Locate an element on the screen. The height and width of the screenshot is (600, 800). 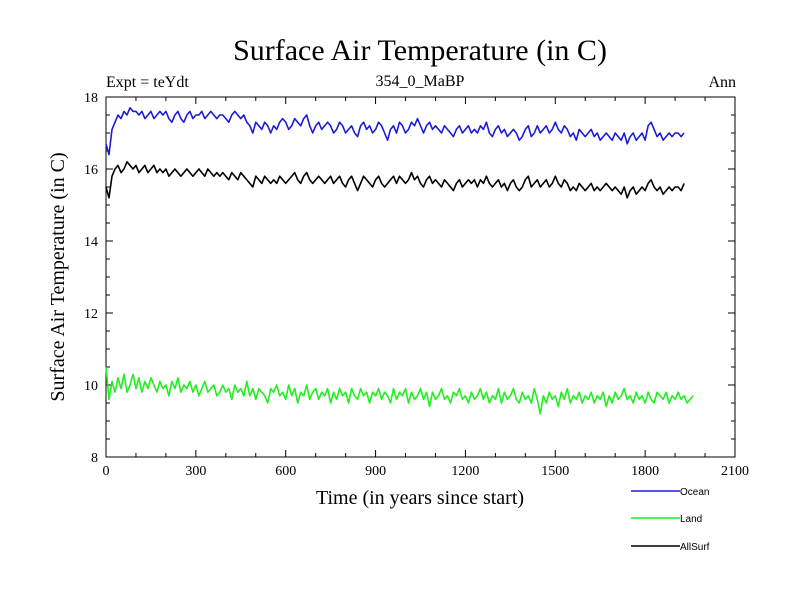
x-axis-label: Time (in years since start) is located at coordinates (420, 498).